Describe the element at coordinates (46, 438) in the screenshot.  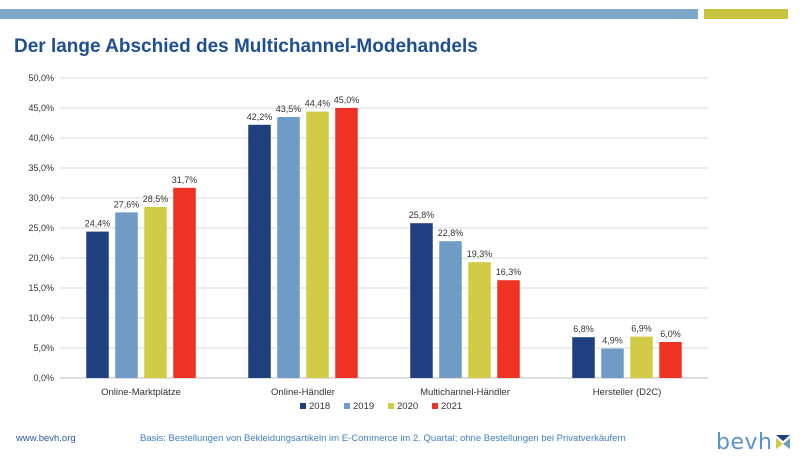
I see `footer-website-link: www.bevh.org` at that location.